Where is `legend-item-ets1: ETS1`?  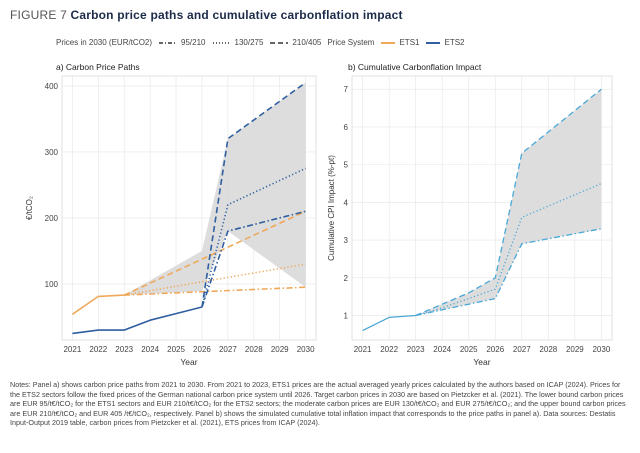
legend-item-ets1: ETS1 is located at coordinates (399, 42).